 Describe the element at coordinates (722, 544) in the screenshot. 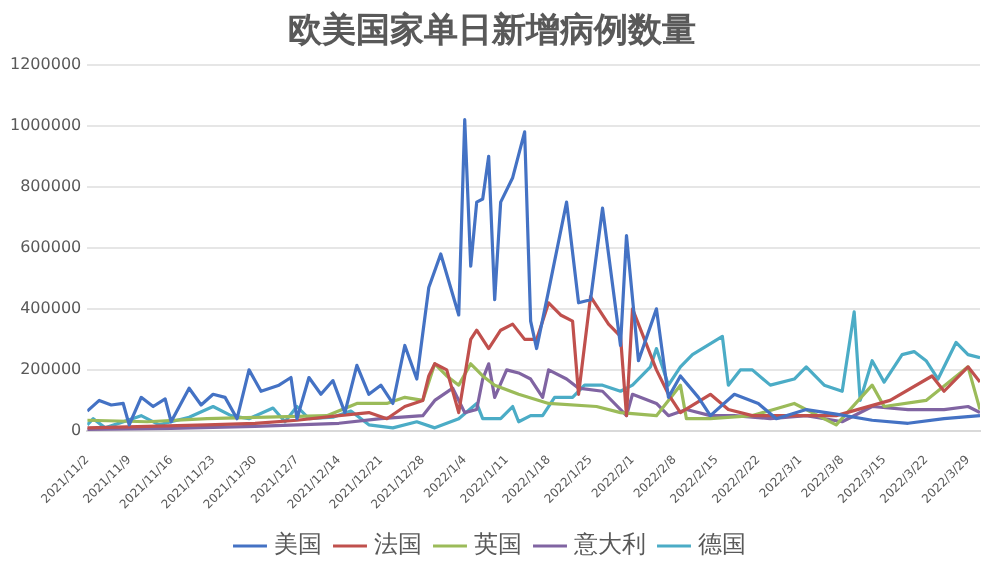

I see `legend-label: 德国` at that location.